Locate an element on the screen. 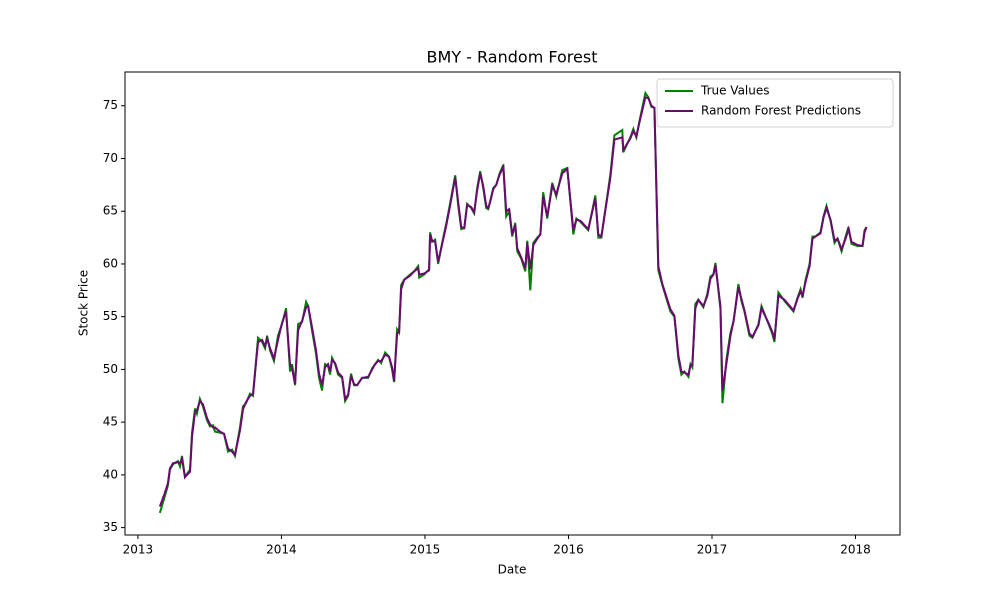 This screenshot has height=604, width=1000. x-tick-label: 2017 is located at coordinates (712, 550).